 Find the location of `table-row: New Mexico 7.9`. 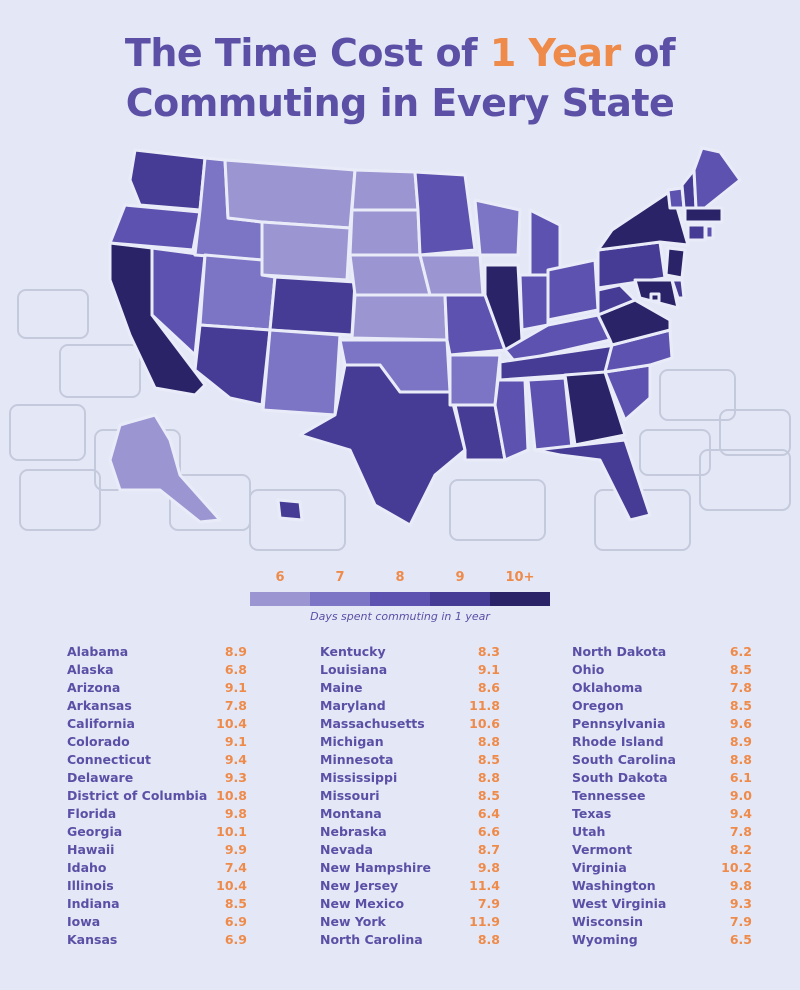

table-row: New Mexico 7.9 is located at coordinates (410, 904).